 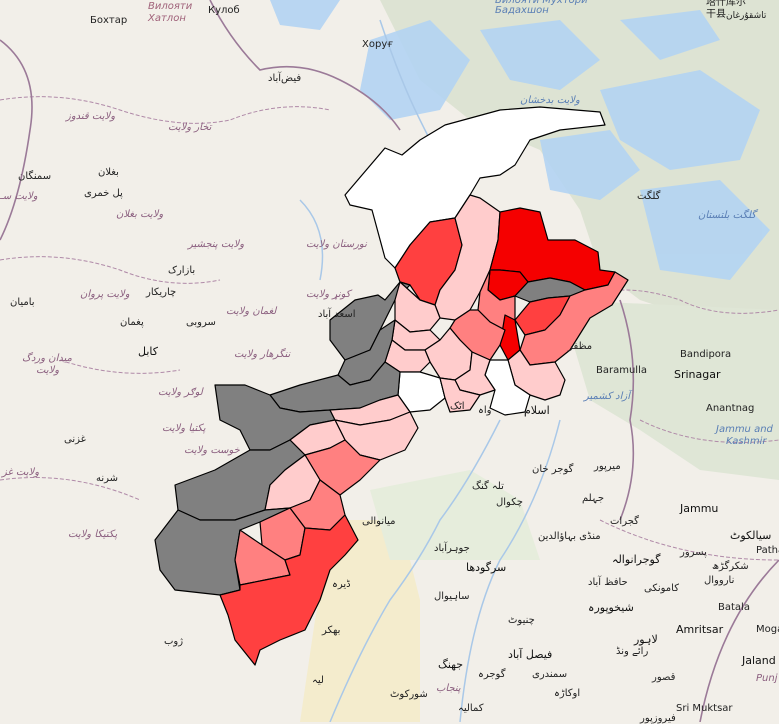 What do you see at coordinates (699, 508) in the screenshot?
I see `label-jammu: Jammu` at bounding box center [699, 508].